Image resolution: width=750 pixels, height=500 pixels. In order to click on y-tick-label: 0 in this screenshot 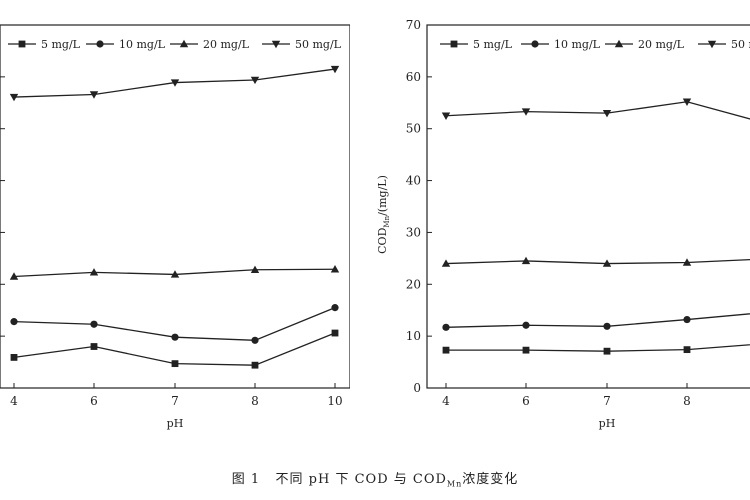, I will do `click(417, 388)`.